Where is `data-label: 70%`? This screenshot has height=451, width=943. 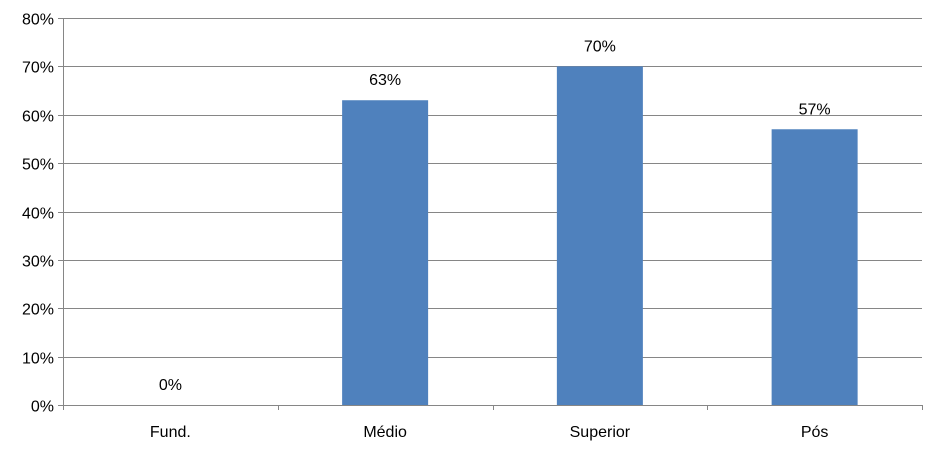
data-label: 70% is located at coordinates (600, 46).